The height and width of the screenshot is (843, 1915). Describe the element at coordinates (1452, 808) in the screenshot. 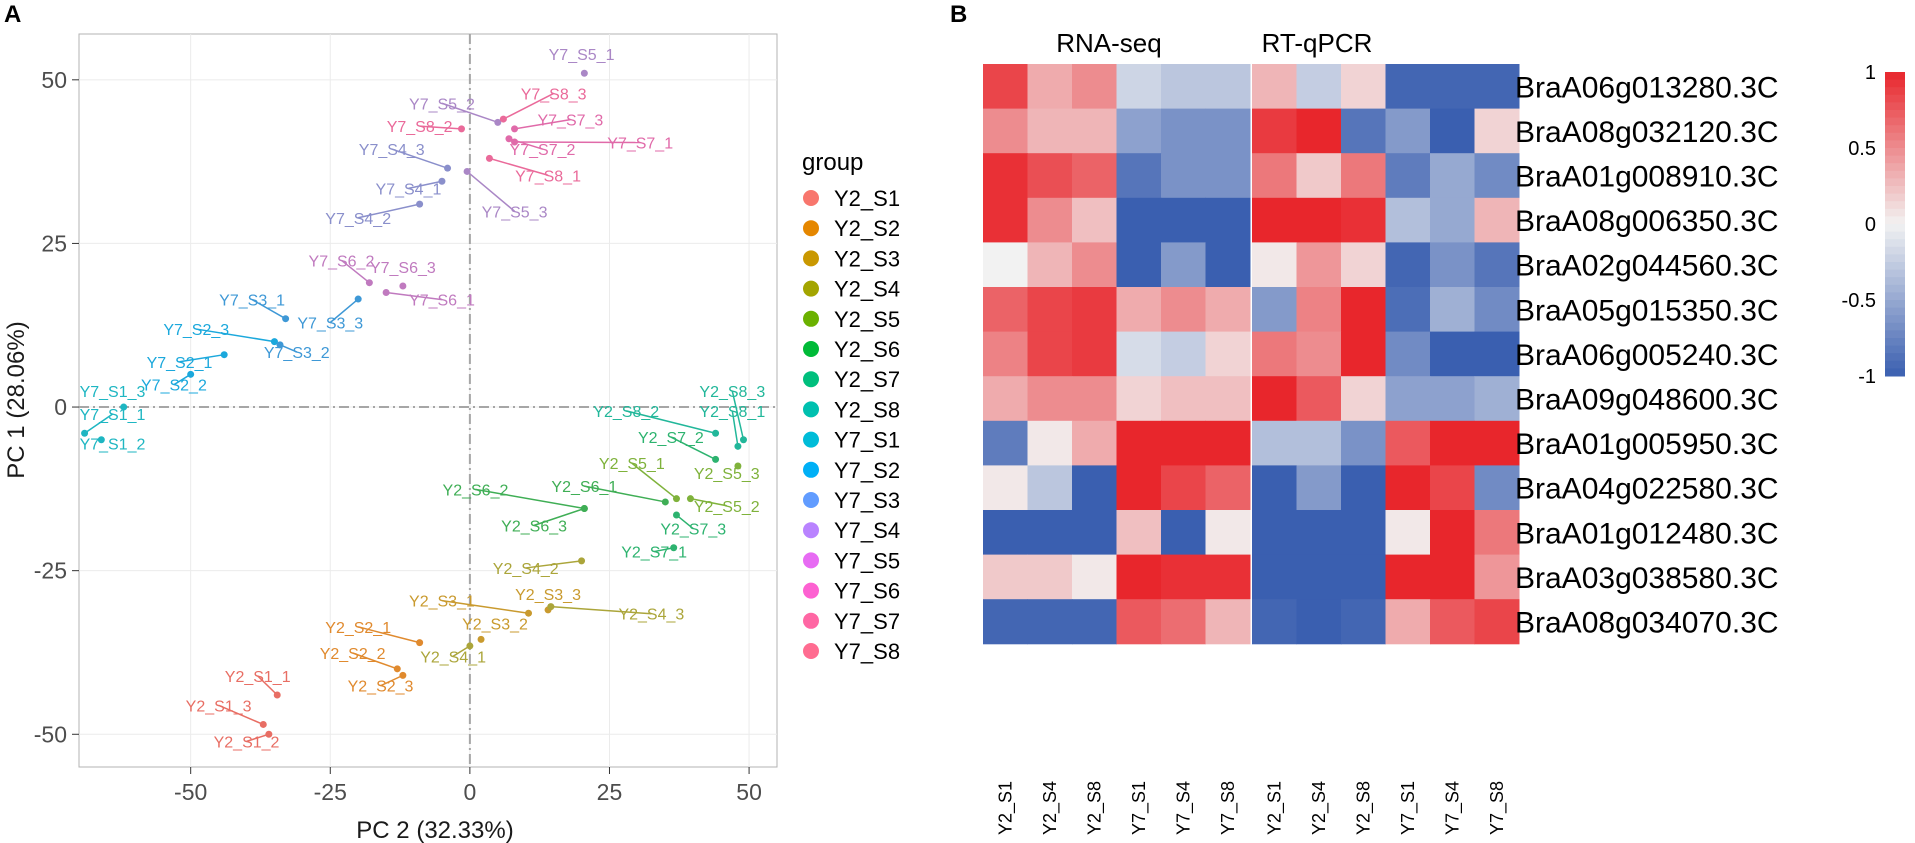

I see `column-label: Y7_S4` at that location.